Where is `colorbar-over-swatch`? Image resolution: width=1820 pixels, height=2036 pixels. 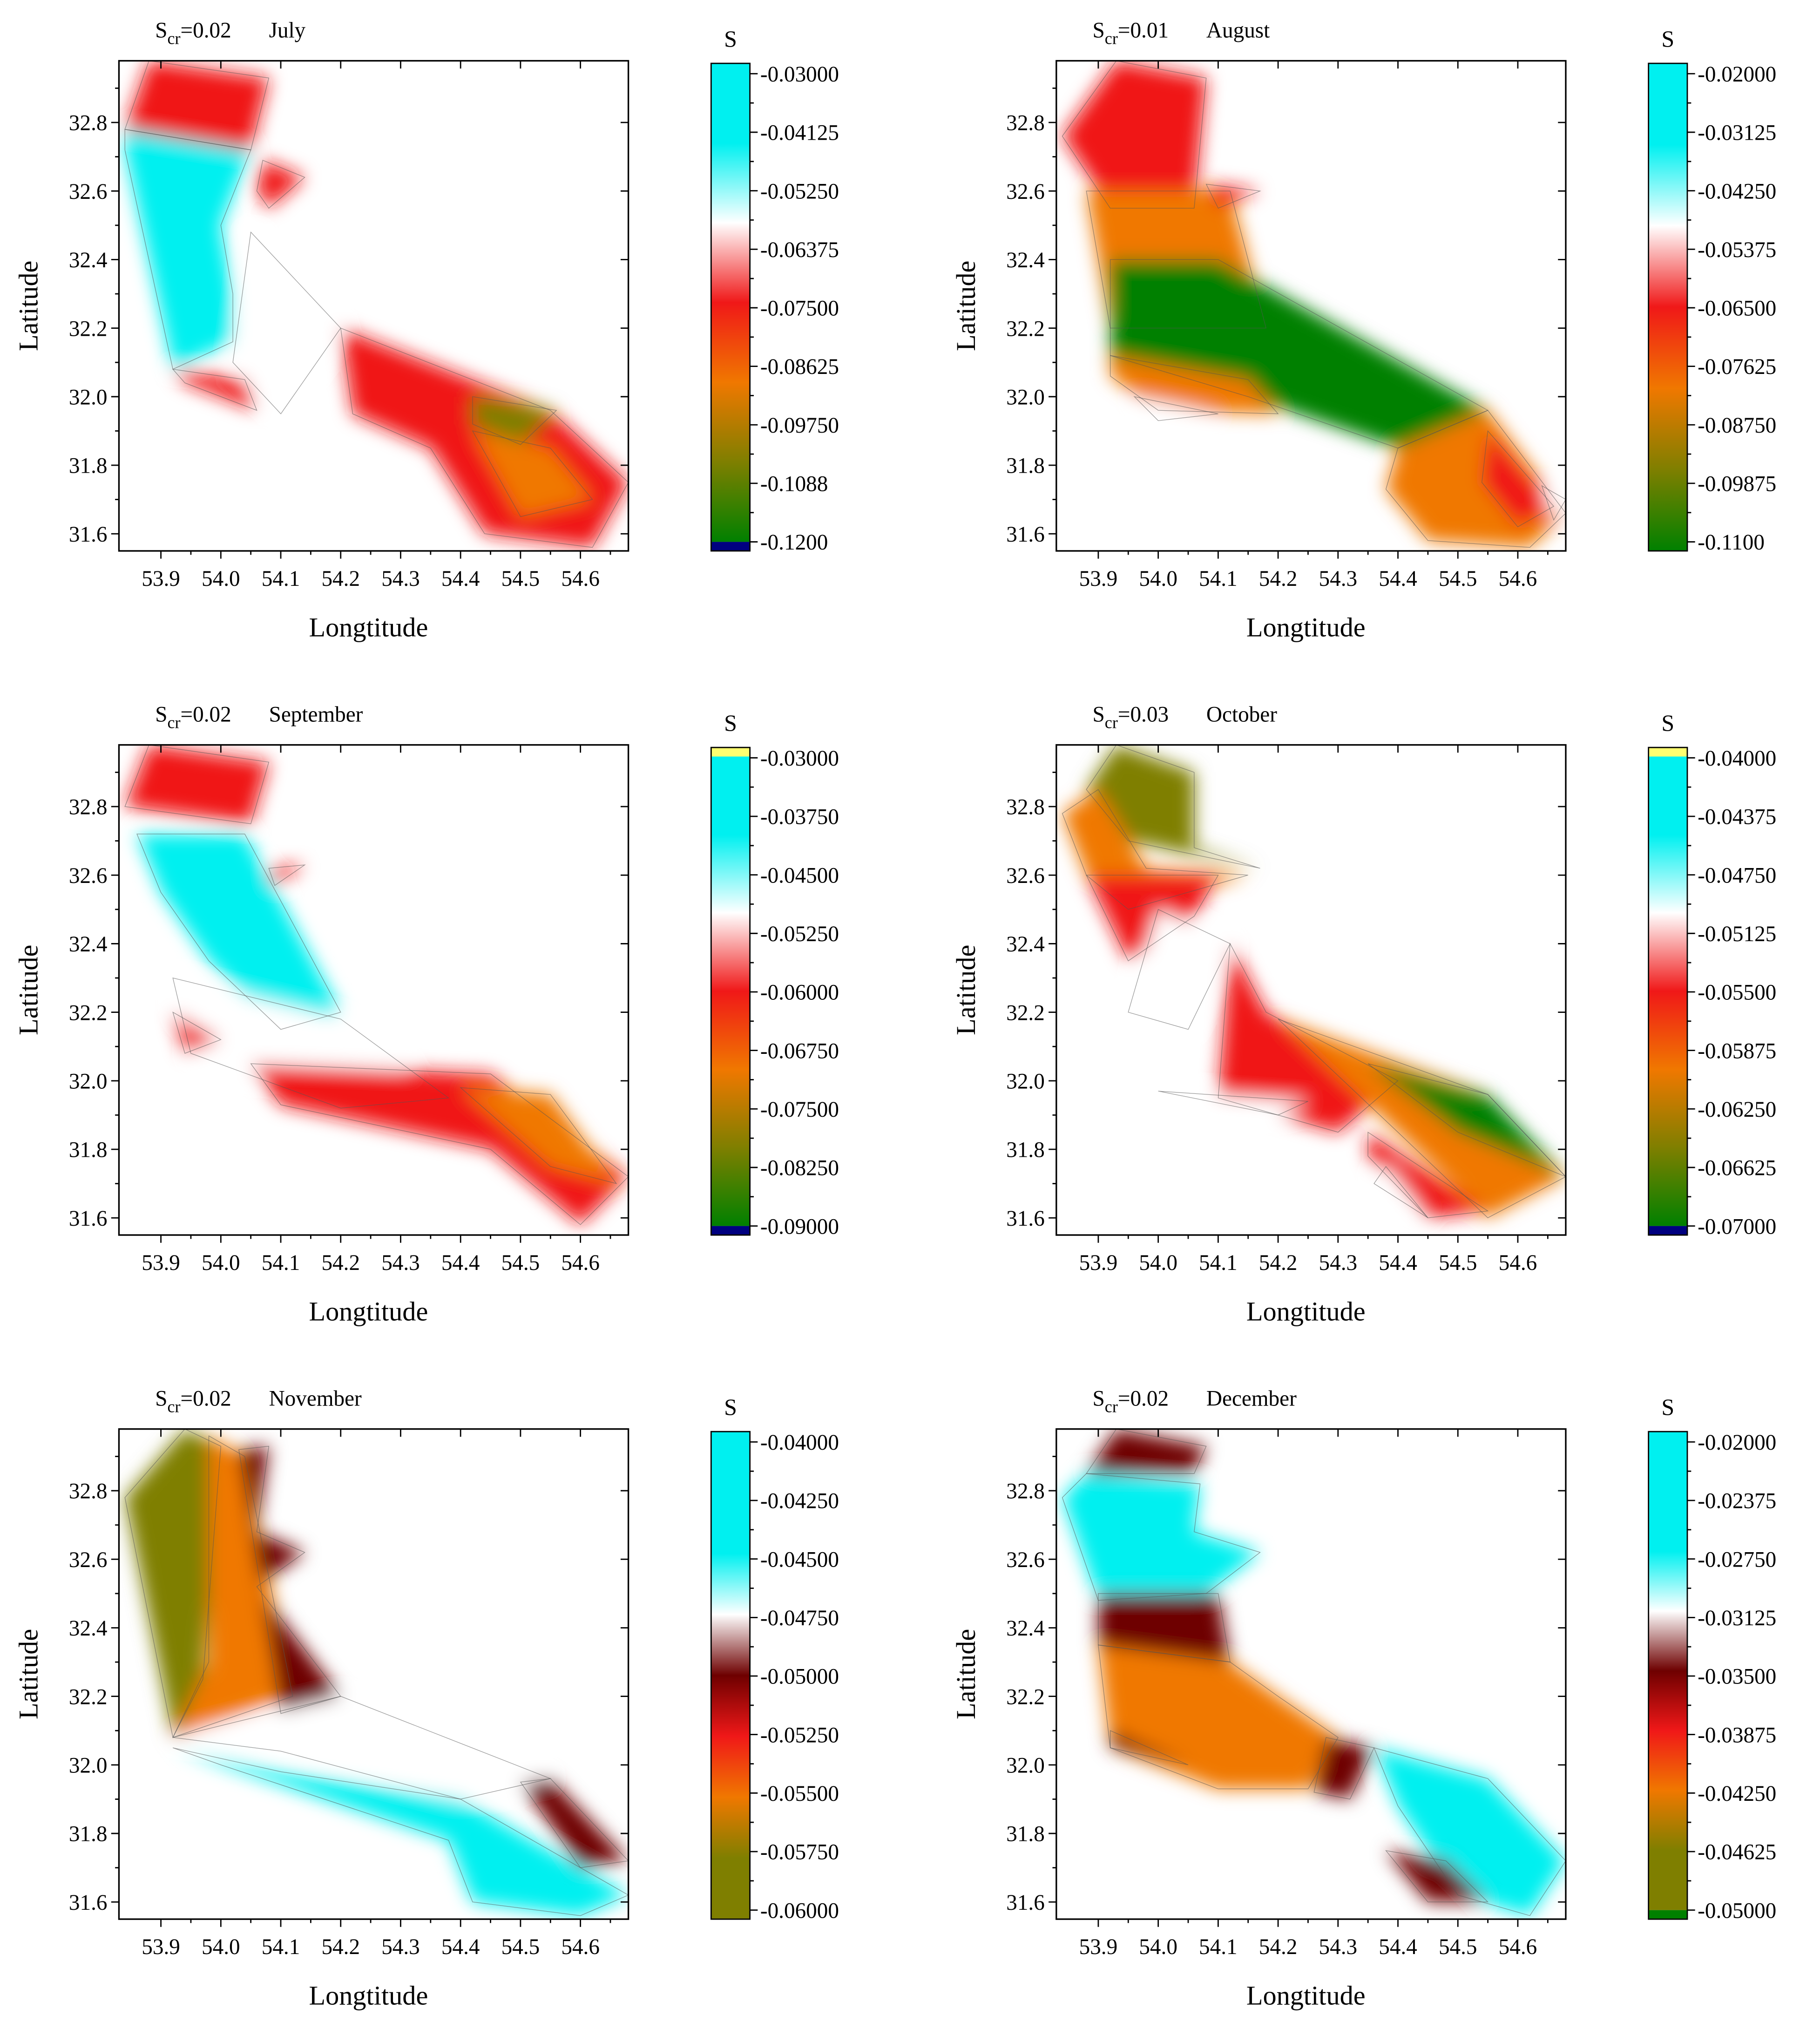 colorbar-over-swatch is located at coordinates (1667, 752).